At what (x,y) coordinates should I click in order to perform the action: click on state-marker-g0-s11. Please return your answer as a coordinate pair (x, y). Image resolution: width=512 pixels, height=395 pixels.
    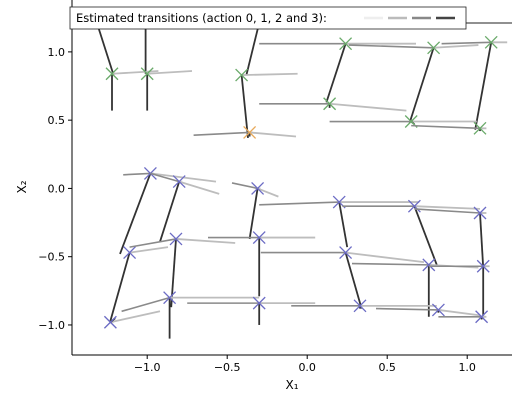
    Looking at the image, I should click on (480, 128).